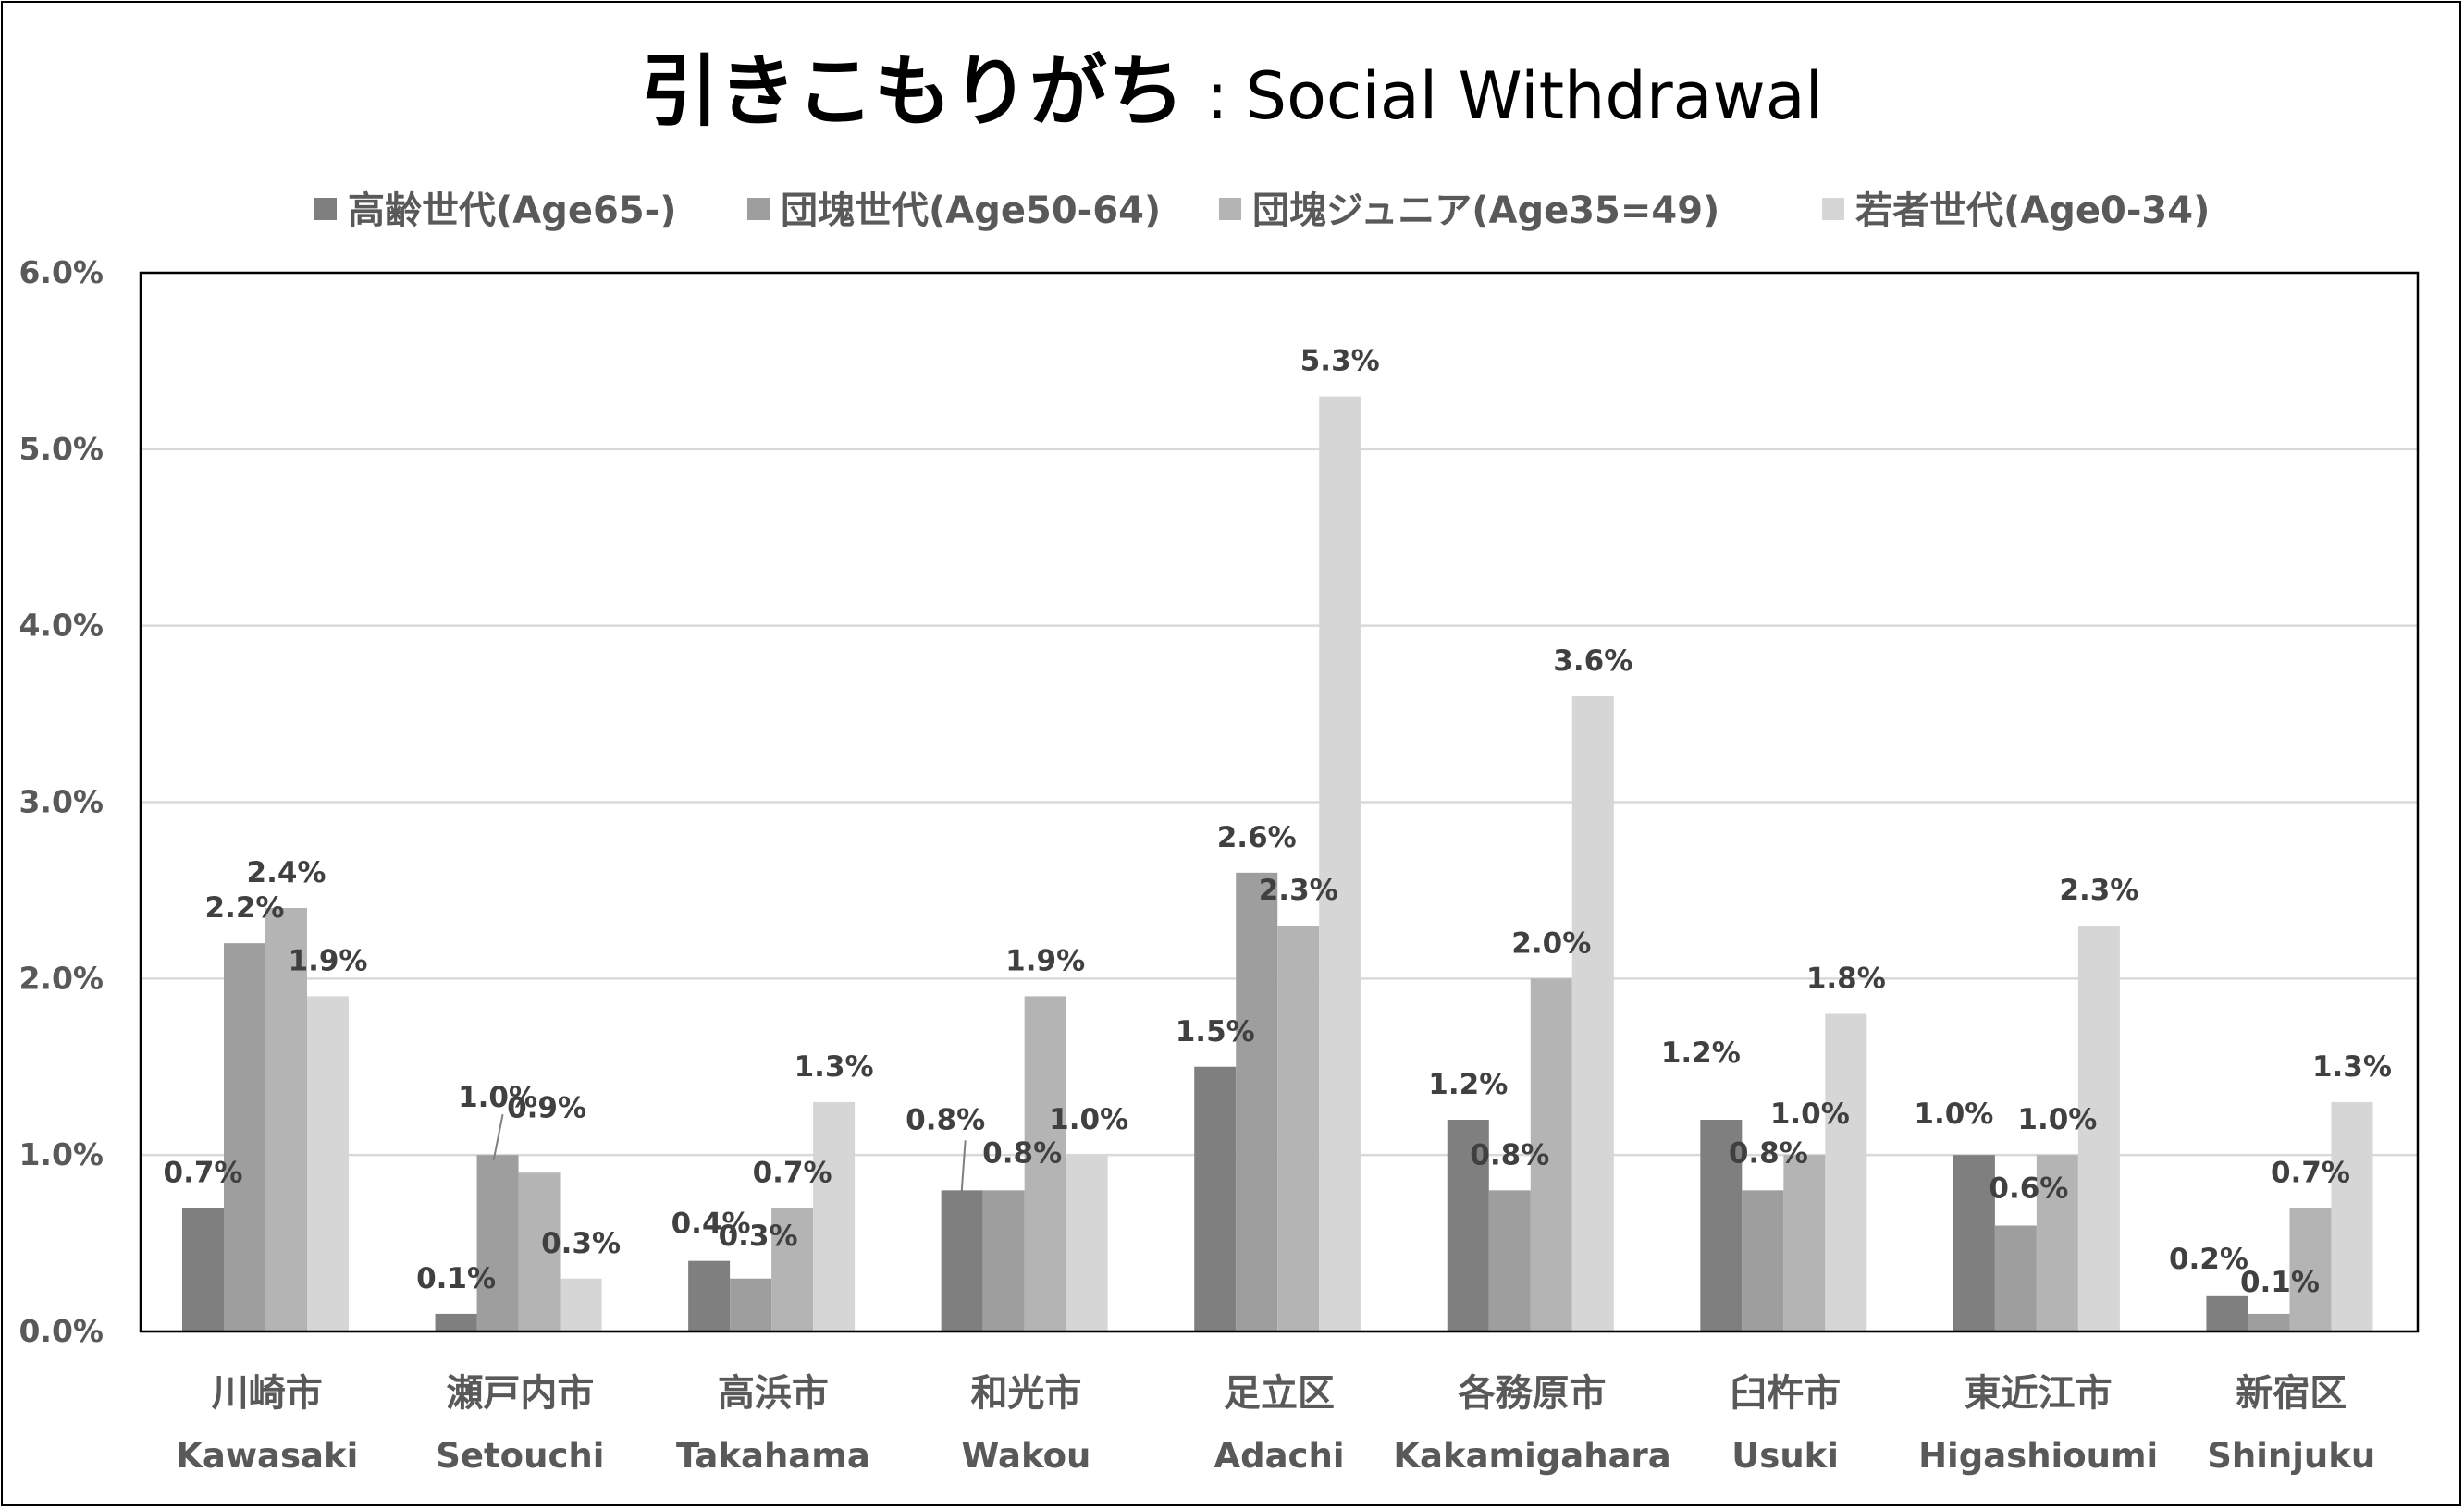 This screenshot has width=2464, height=1509. What do you see at coordinates (913, 92) in the screenshot?
I see `chart-title-jp: 引きこもりがち` at bounding box center [913, 92].